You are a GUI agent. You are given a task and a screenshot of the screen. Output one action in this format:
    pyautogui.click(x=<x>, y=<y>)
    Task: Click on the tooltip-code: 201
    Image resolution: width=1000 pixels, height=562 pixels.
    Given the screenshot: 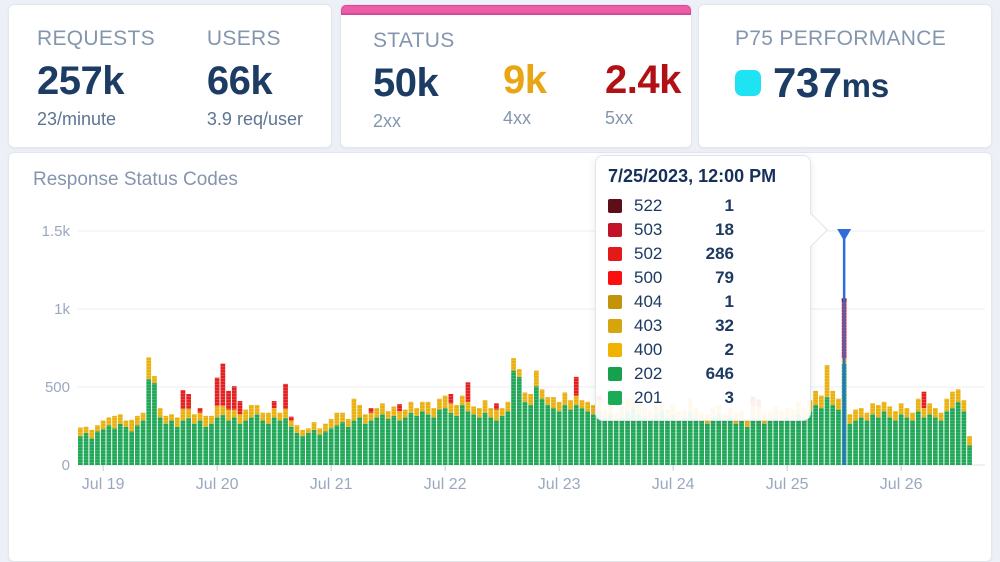 What is the action you would take?
    pyautogui.click(x=648, y=397)
    